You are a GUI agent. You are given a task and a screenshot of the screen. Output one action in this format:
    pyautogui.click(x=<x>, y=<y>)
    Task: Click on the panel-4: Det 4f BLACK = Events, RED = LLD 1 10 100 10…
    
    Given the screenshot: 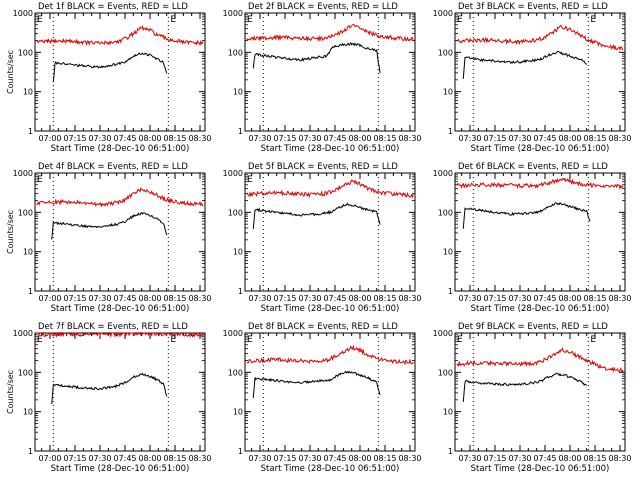 What is the action you would take?
    pyautogui.click(x=109, y=238)
    